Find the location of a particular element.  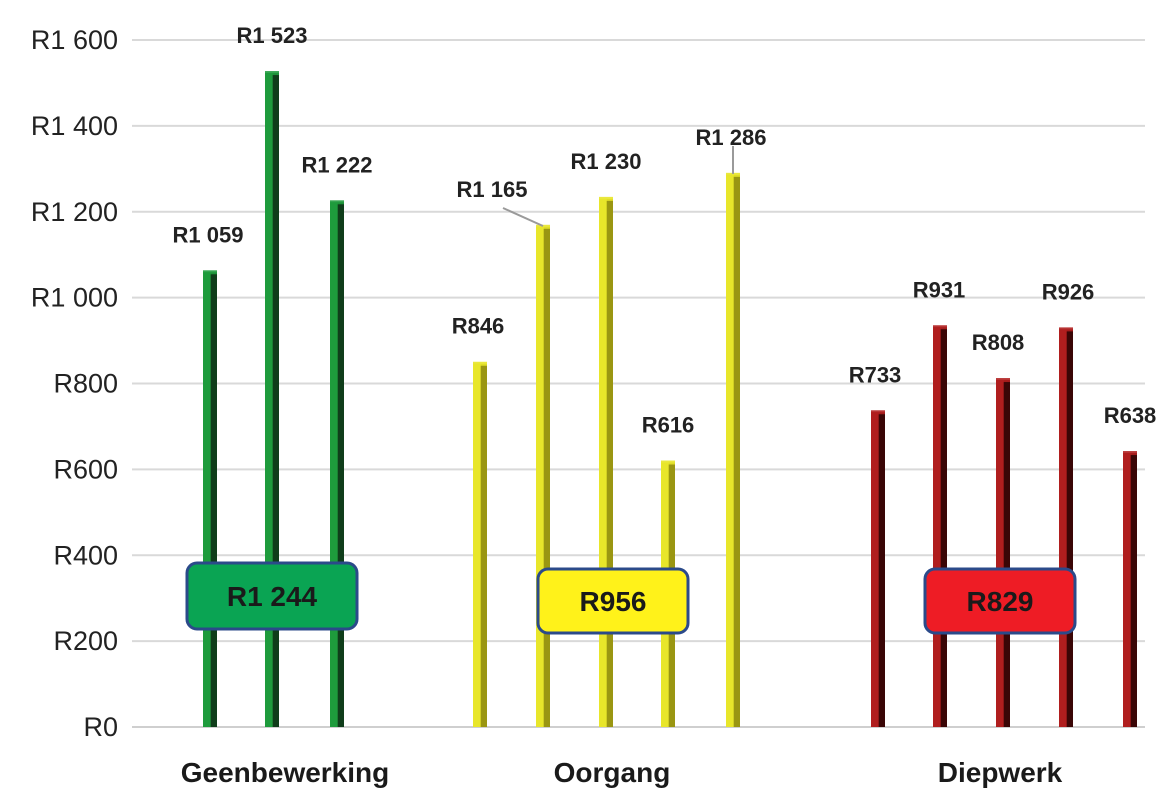

y-tick-label: R1 600 is located at coordinates (74, 40).